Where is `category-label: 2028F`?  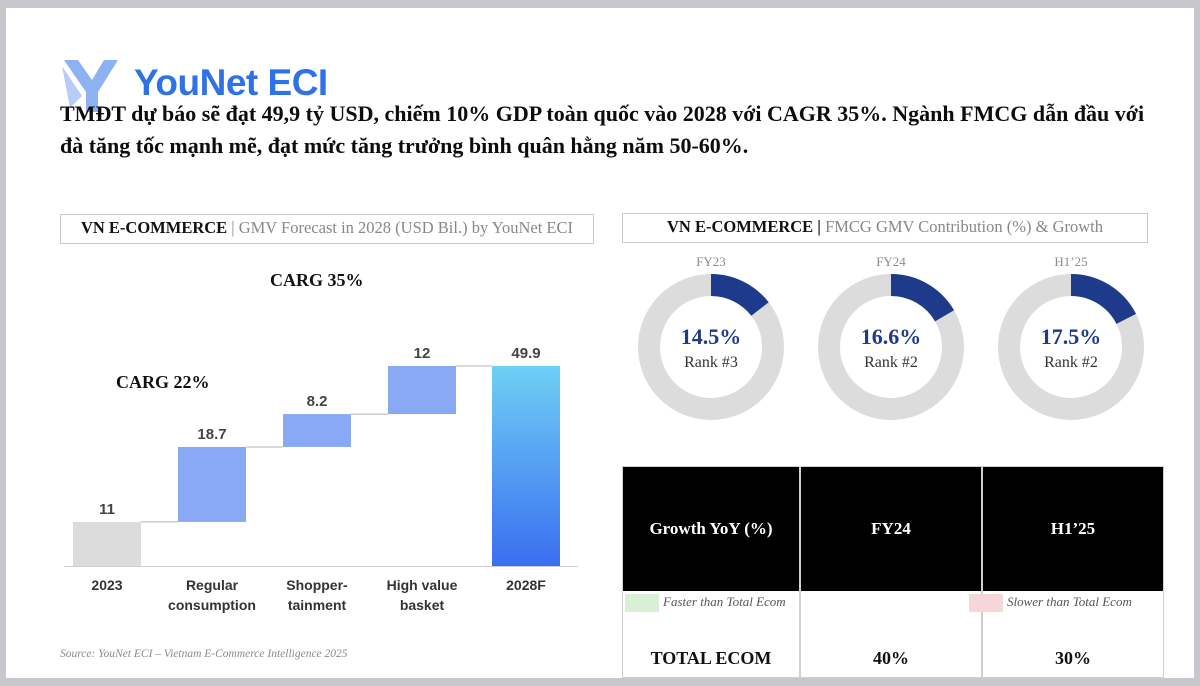
category-label: 2028F is located at coordinates (526, 585).